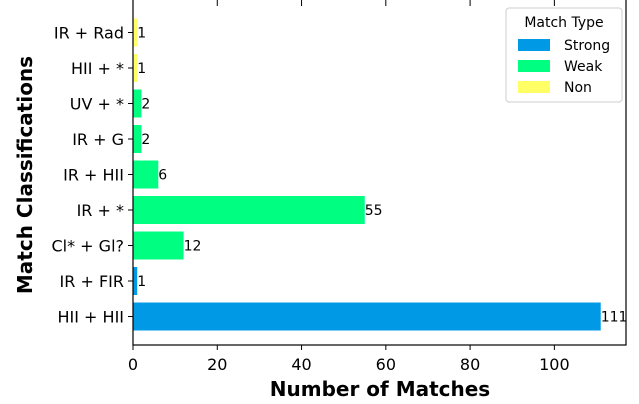 This screenshot has height=404, width=639. I want to click on x-tick-label: 100, so click(554, 364).